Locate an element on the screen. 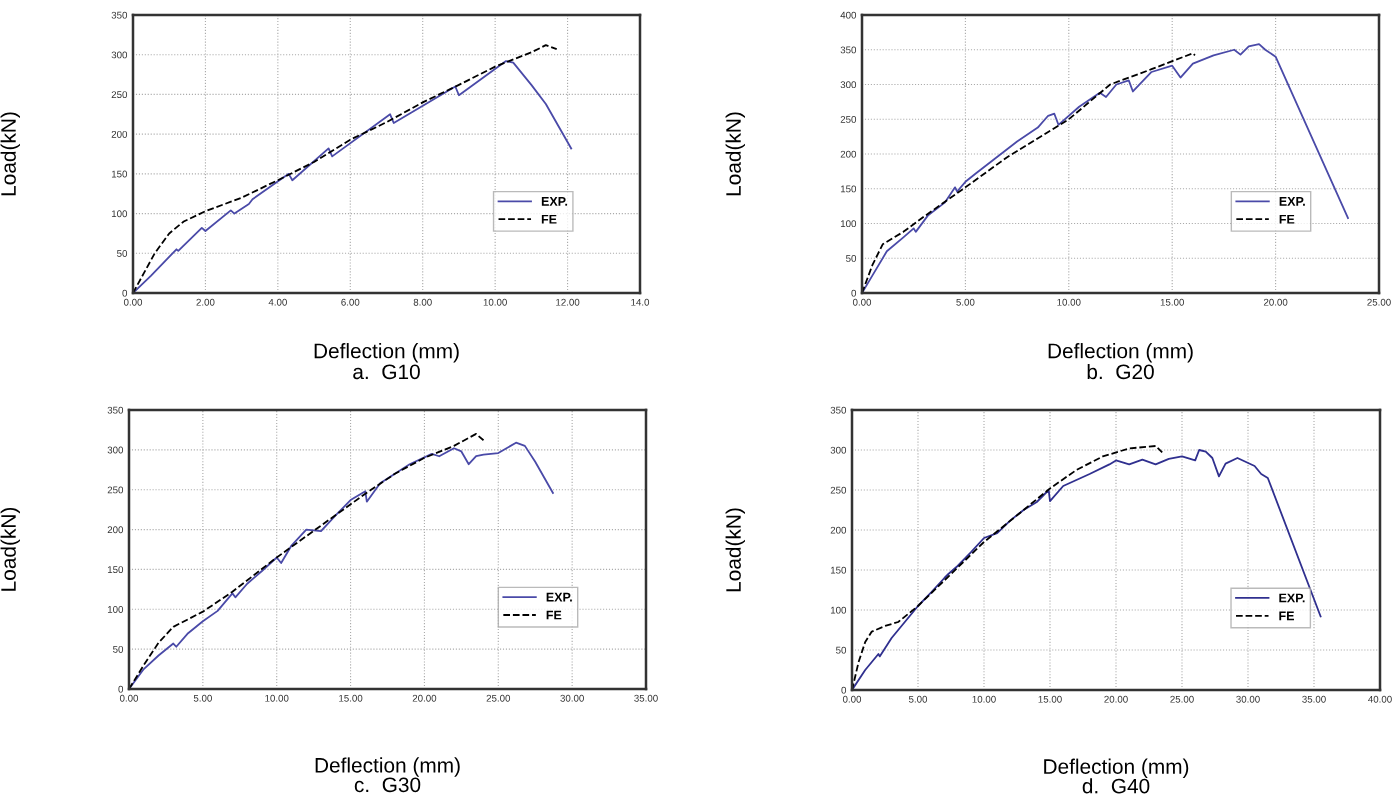  y-tick-label: 400 is located at coordinates (848, 15).